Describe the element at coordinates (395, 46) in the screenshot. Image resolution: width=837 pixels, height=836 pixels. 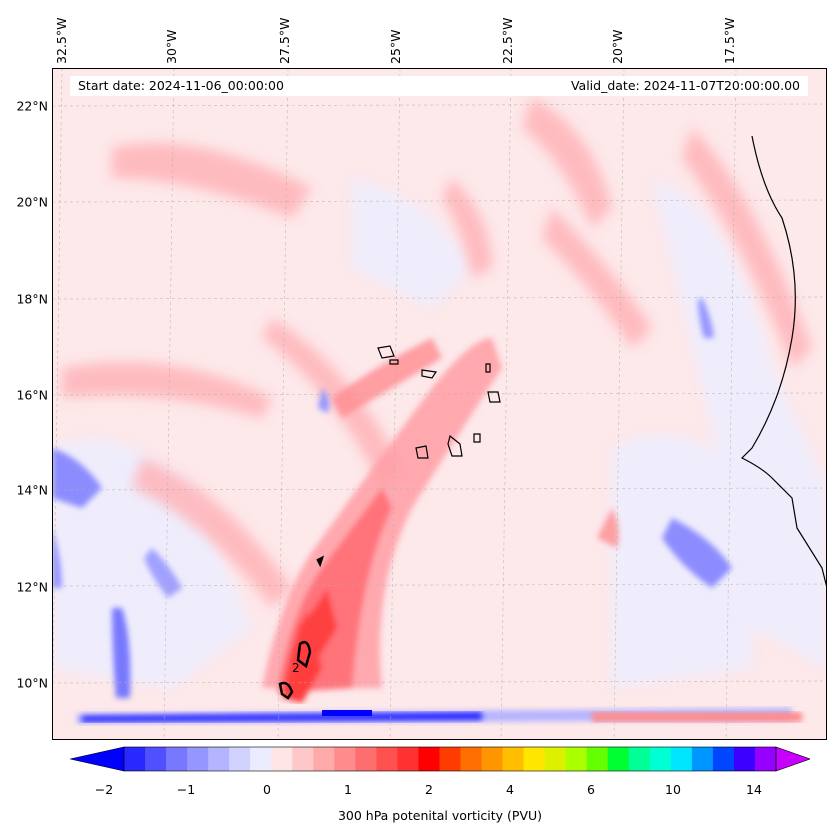
I see `lon-label-25w: 25°W` at that location.